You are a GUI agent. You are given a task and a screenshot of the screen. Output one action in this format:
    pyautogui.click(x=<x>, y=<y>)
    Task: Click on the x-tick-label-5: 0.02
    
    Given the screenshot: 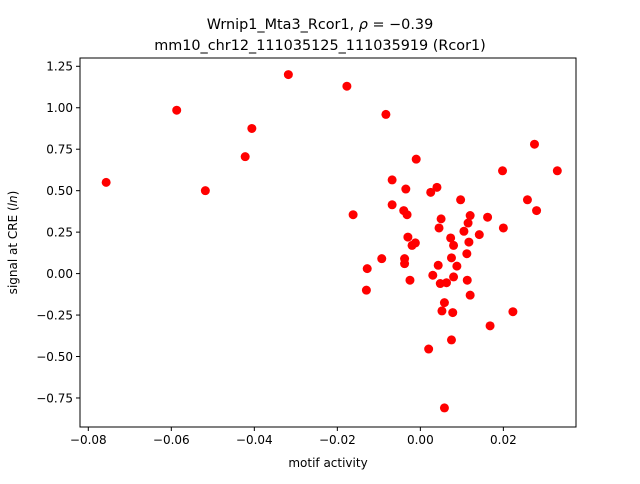 What is the action you would take?
    pyautogui.click(x=503, y=440)
    